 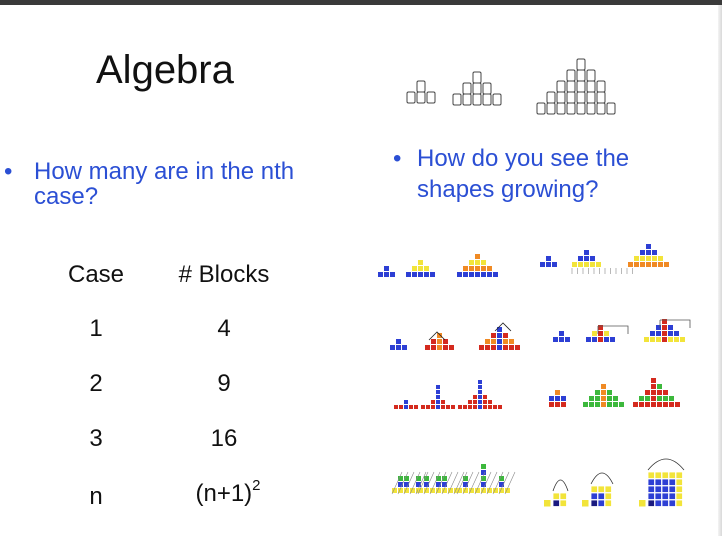 What do you see at coordinates (523, 174) in the screenshot?
I see `question-shapes-growing-text: How do you see the shapes growing?` at bounding box center [523, 174].